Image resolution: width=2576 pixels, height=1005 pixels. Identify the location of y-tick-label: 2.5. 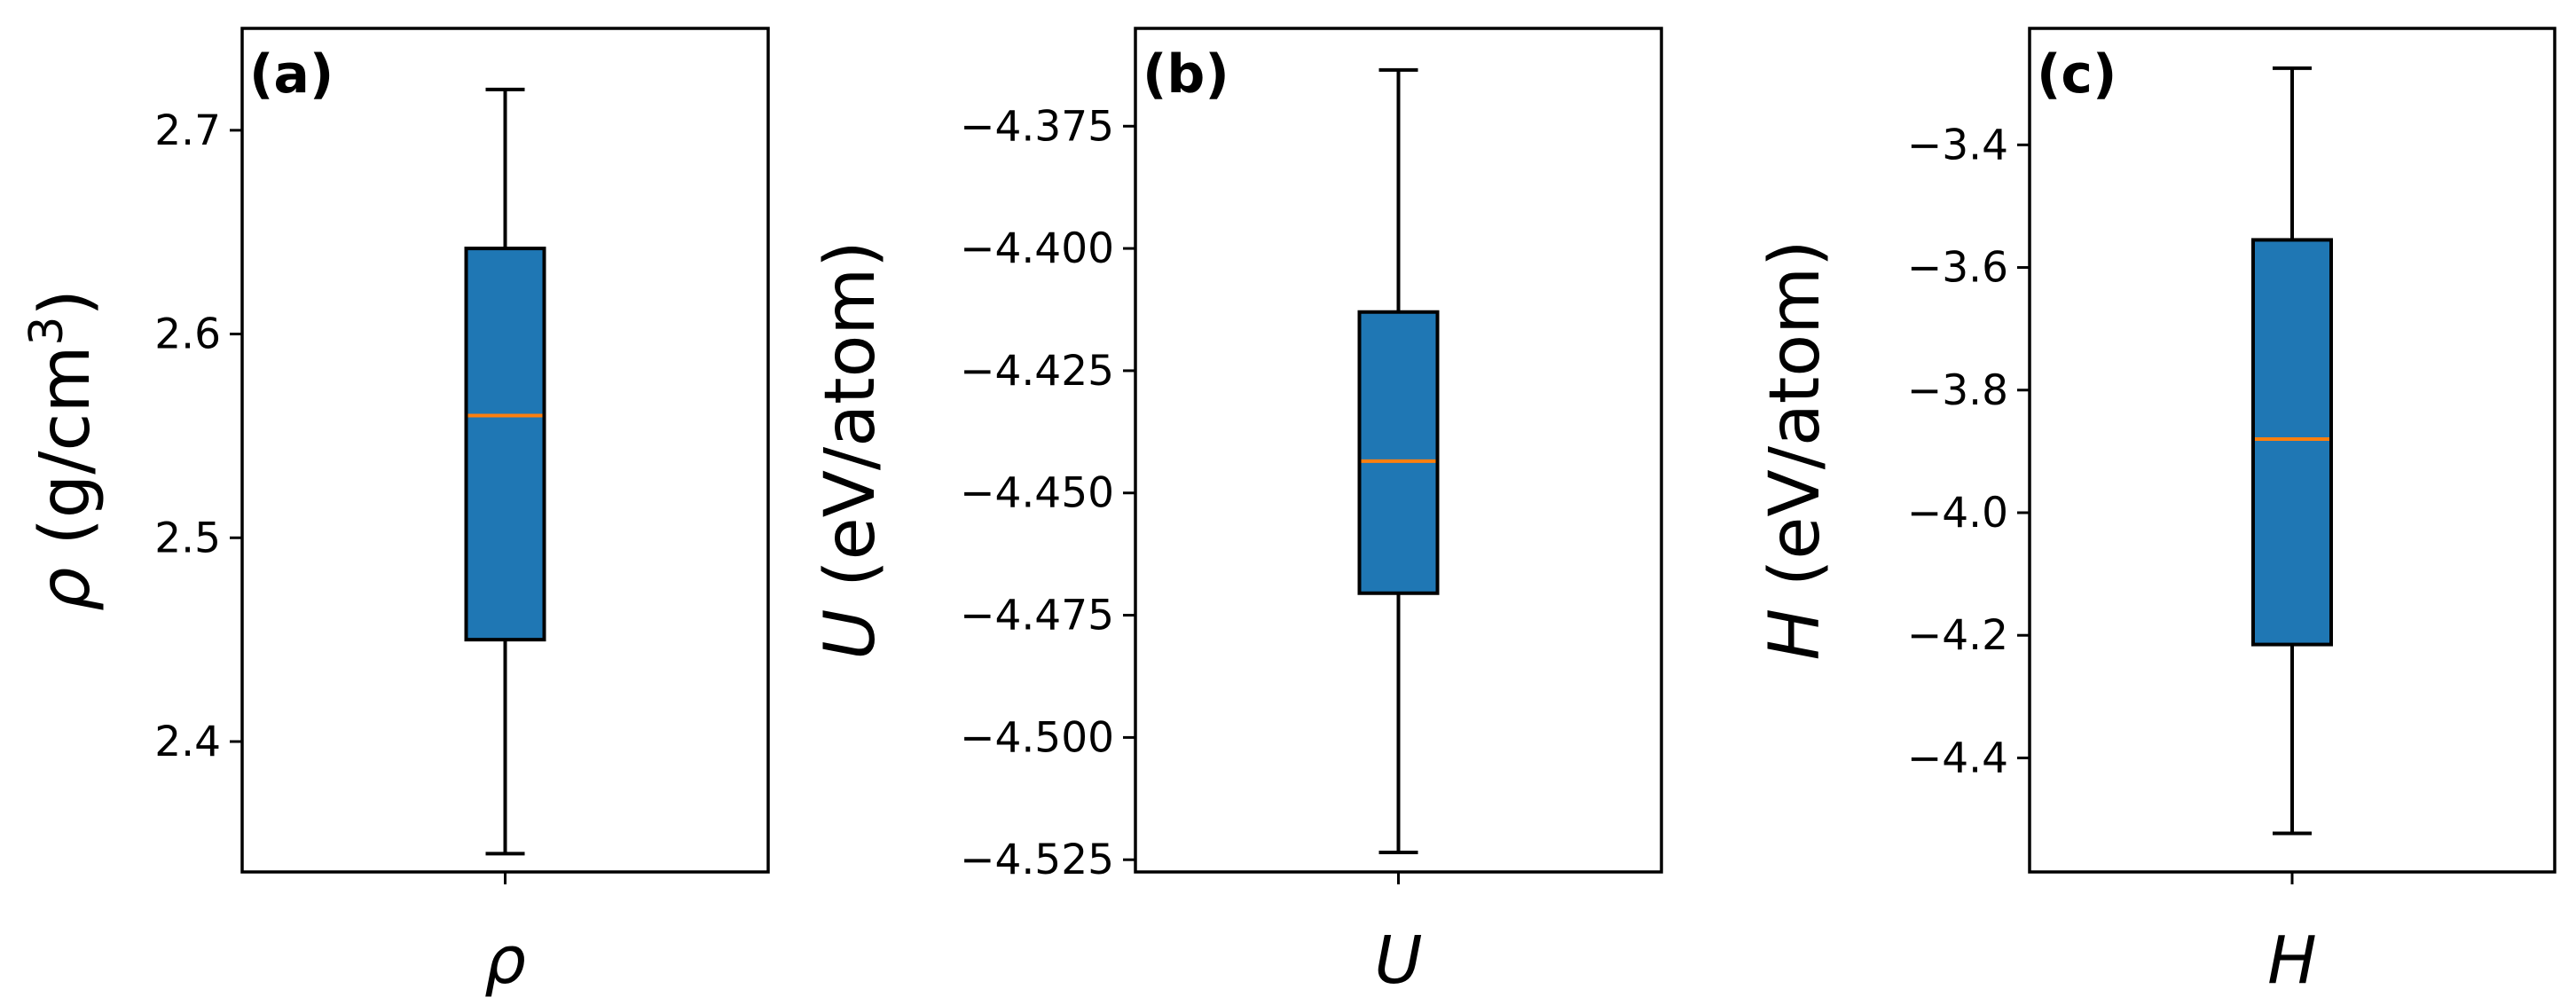
(187, 538).